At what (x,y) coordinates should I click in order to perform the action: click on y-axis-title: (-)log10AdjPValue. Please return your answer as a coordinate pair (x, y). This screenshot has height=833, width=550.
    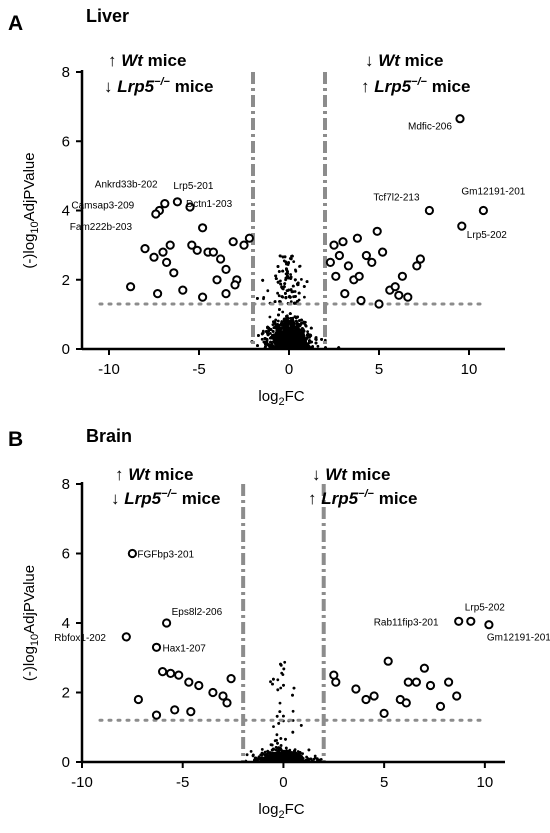
    Looking at the image, I should click on (31, 210).